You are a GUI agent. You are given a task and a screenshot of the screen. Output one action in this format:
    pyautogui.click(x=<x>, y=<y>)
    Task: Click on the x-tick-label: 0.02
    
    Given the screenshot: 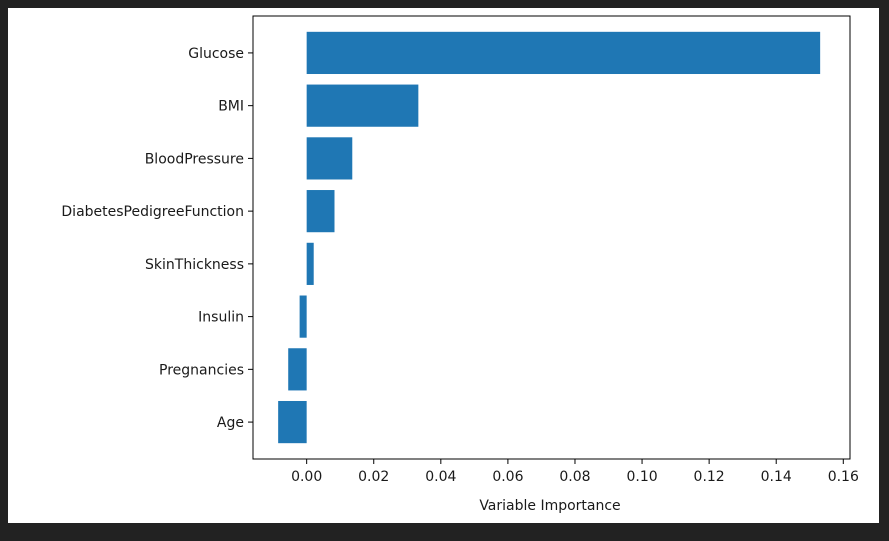 What is the action you would take?
    pyautogui.click(x=373, y=477)
    